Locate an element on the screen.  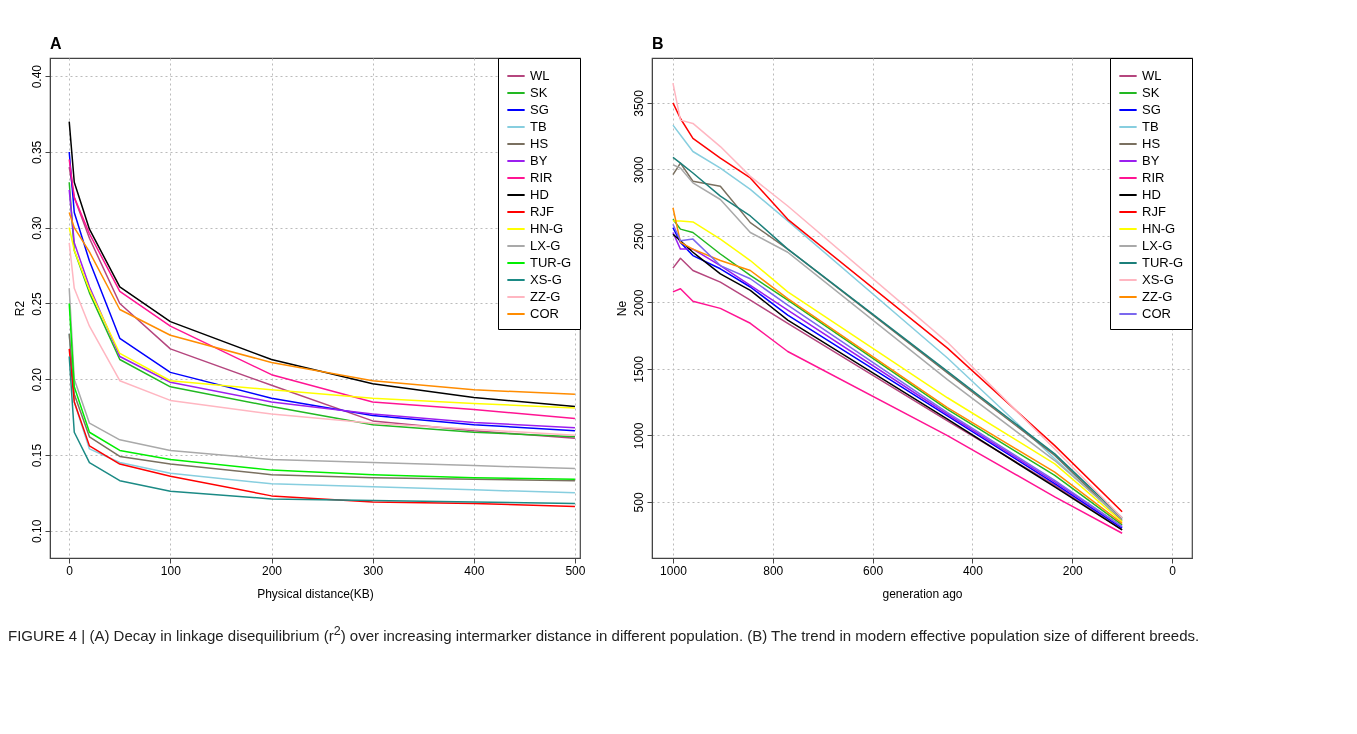
y-tick-label: 0.25 is located at coordinates (36, 303).